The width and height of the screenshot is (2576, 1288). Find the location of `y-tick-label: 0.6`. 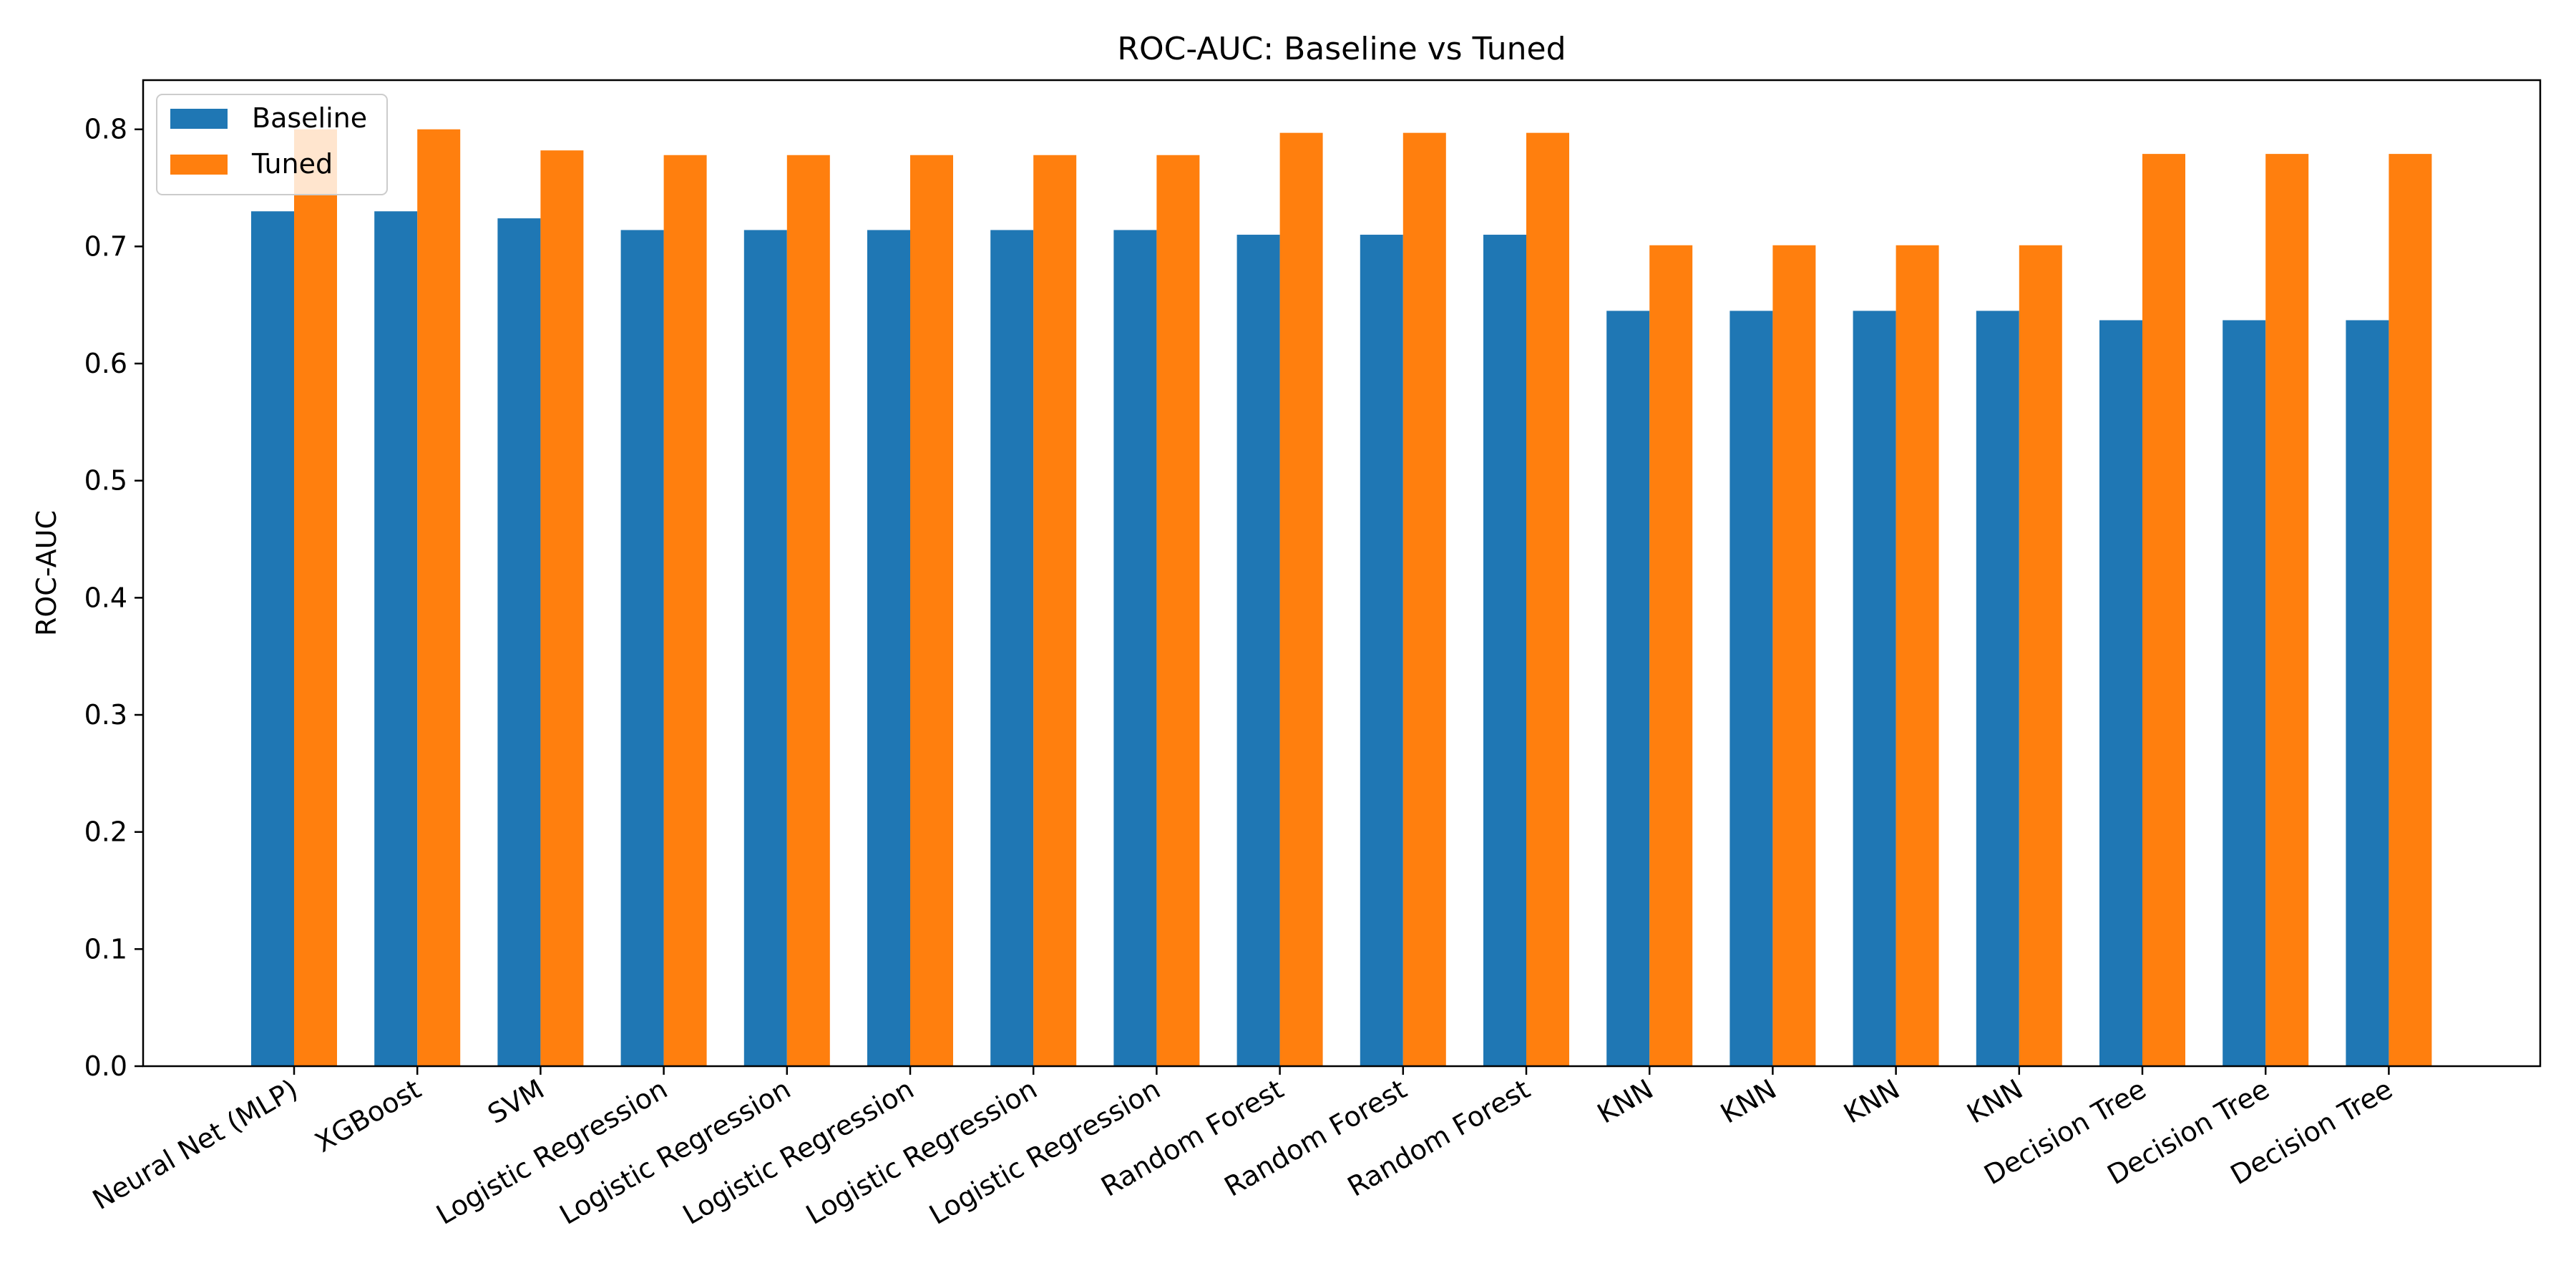

y-tick-label: 0.6 is located at coordinates (105, 363).